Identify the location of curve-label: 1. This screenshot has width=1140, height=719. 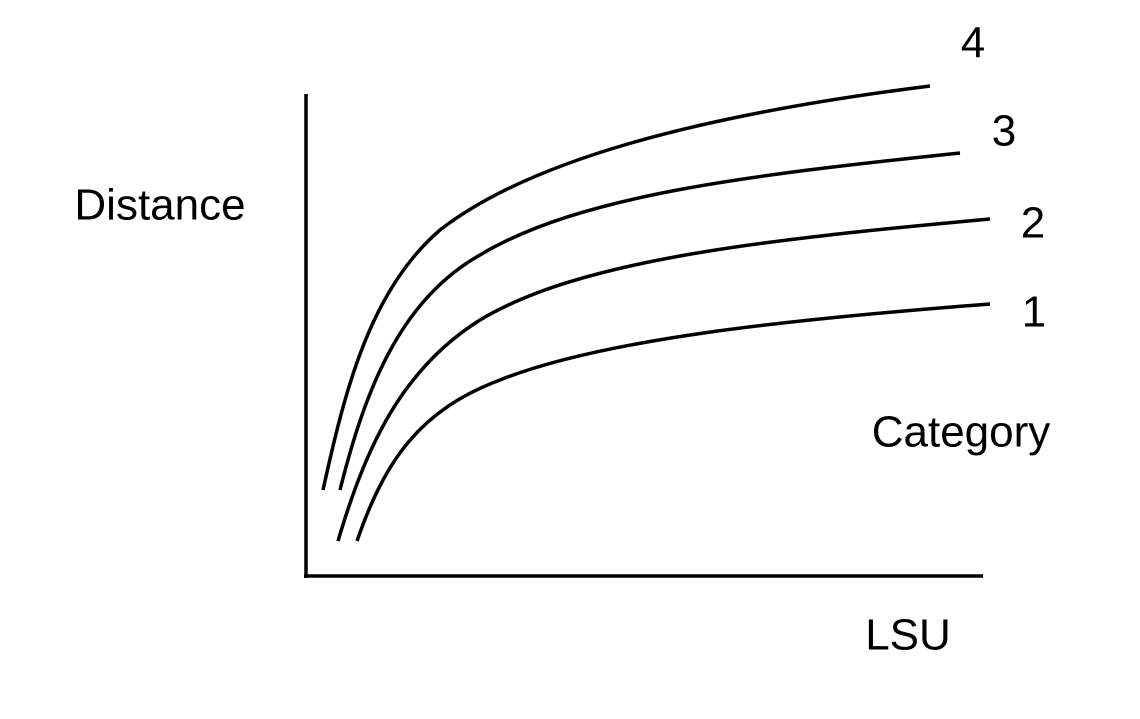
(1034, 312).